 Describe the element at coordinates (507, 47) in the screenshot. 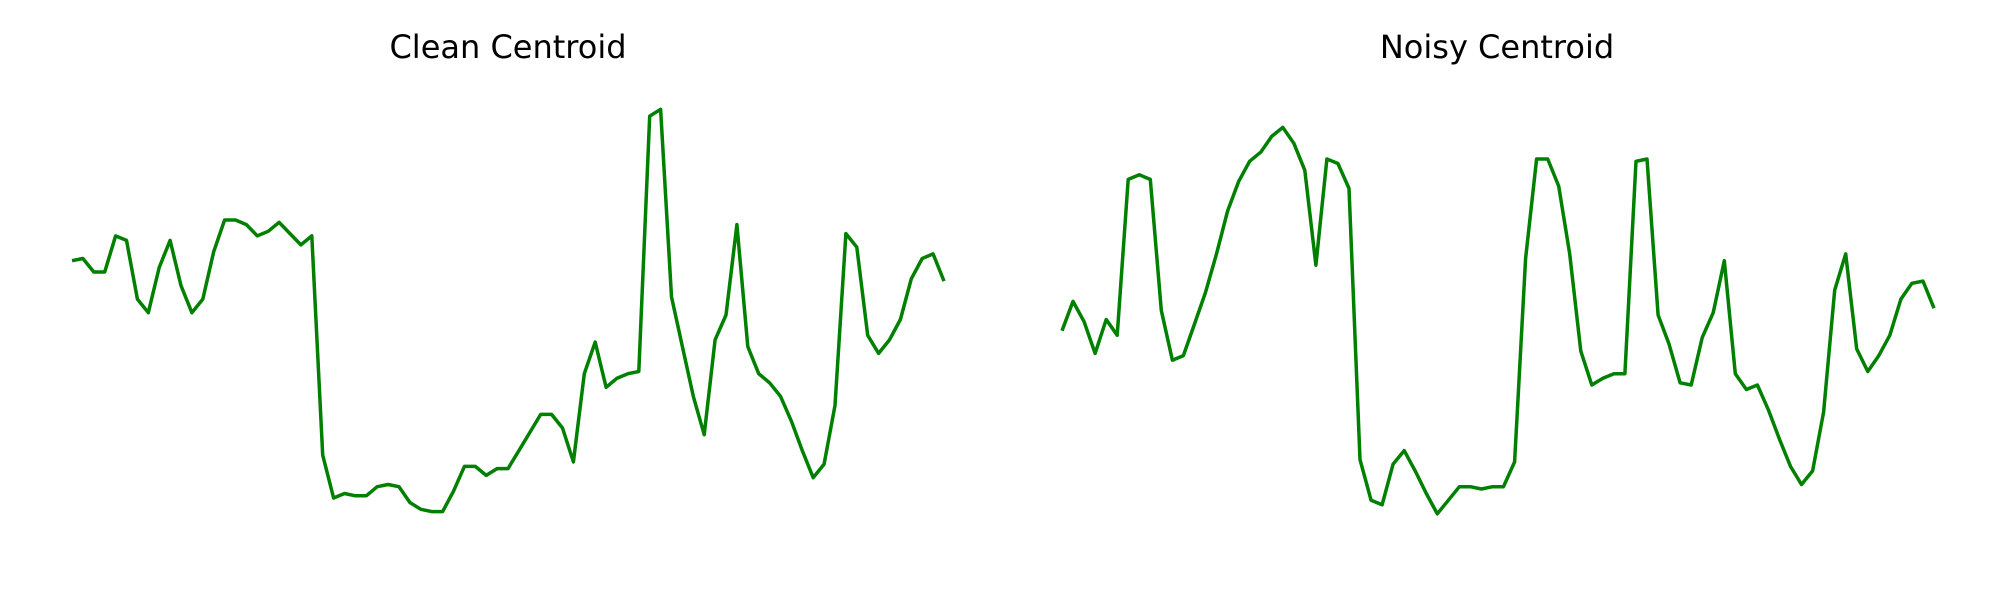

I see `chart-title-clean: Clean Centroid` at that location.